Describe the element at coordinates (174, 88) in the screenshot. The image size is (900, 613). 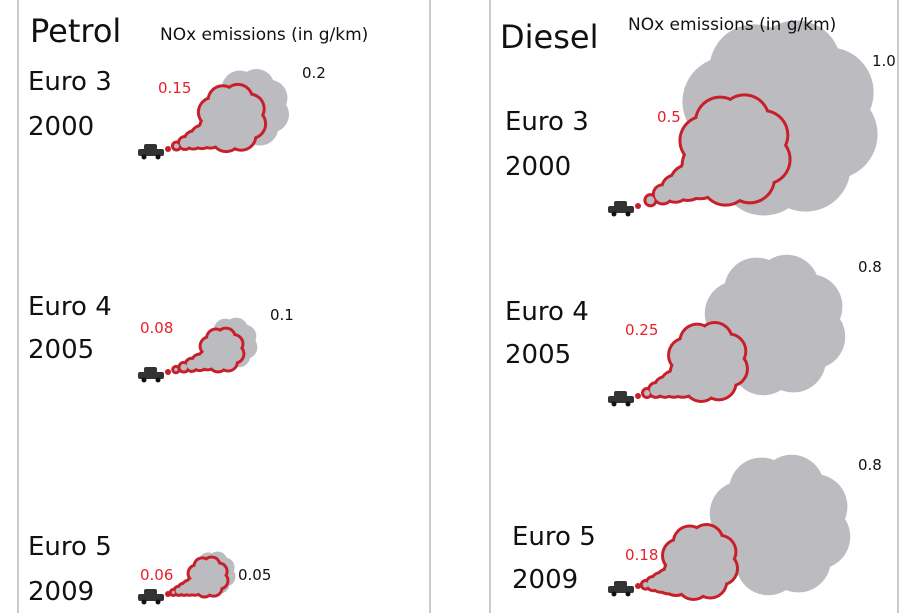
I see `red-value-label: 0.15` at that location.